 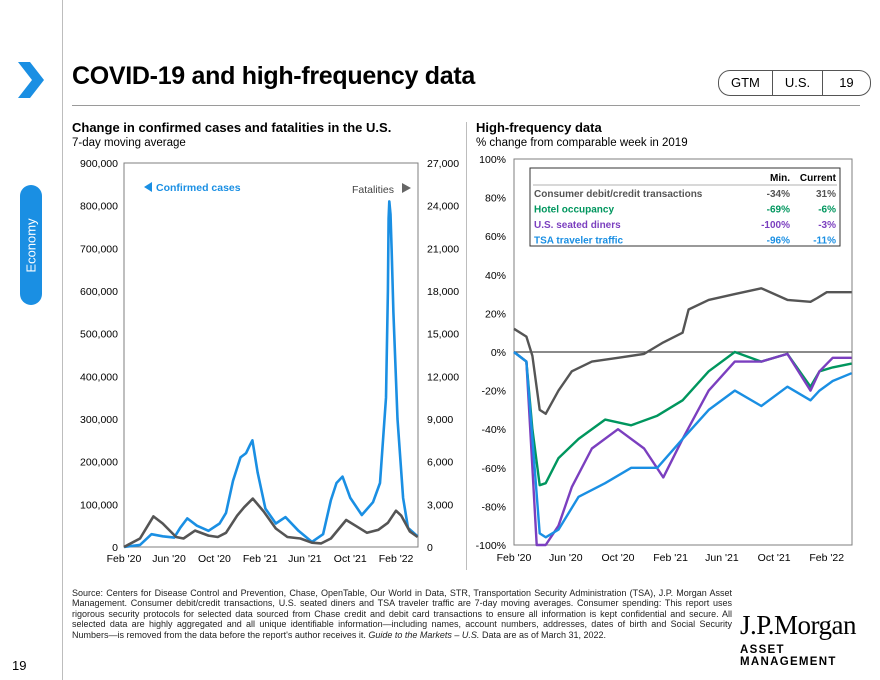 What do you see at coordinates (498, 353) in the screenshot?
I see `y-tick-label: 0%` at bounding box center [498, 353].